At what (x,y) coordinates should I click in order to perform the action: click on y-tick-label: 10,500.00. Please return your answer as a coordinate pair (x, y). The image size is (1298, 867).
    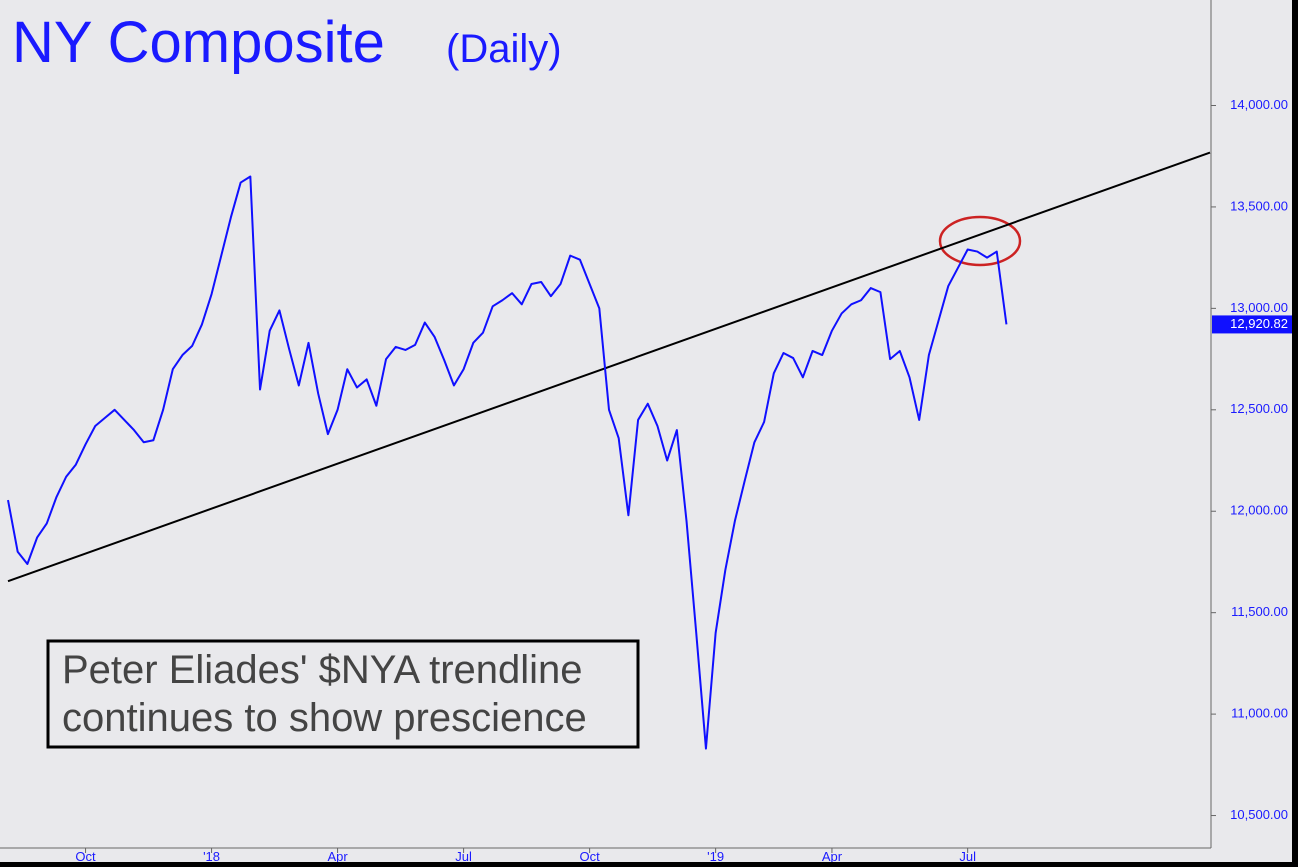
    Looking at the image, I should click on (1259, 814).